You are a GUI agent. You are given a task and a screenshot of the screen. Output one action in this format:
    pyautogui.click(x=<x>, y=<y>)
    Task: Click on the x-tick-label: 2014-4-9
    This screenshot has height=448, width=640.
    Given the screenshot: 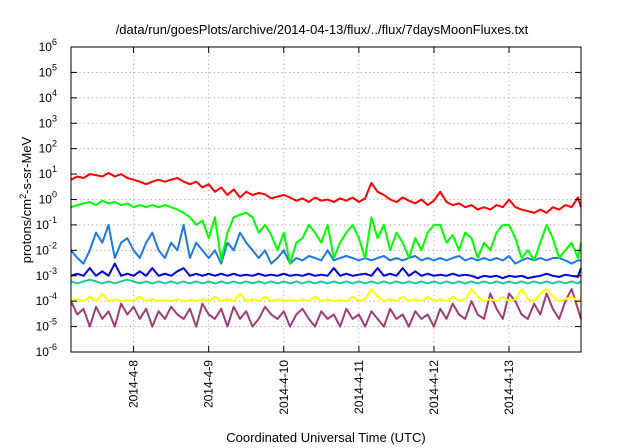 What is the action you would take?
    pyautogui.click(x=209, y=384)
    